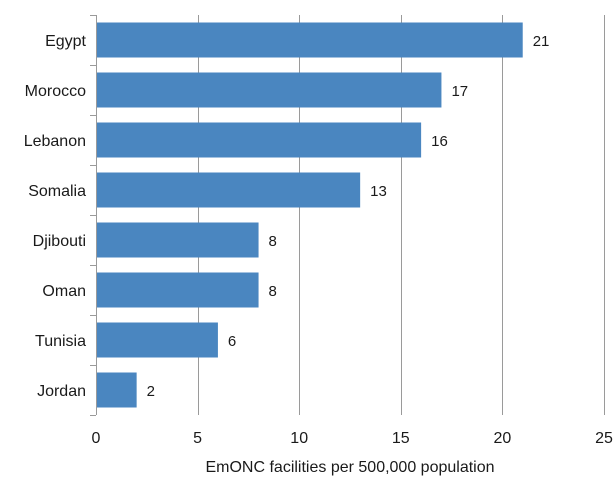 The image size is (616, 479). I want to click on value-label: 21, so click(541, 41).